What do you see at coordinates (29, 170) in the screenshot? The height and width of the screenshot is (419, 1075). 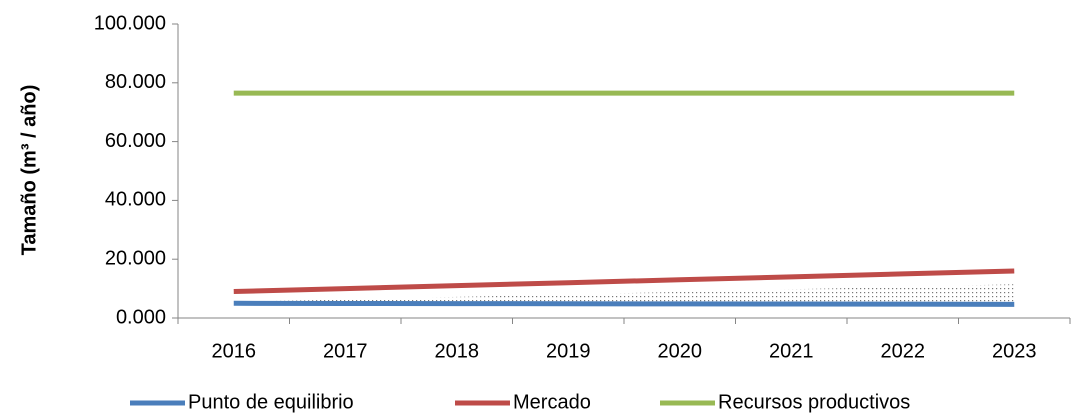 I see `y-axis-title: Tamaño (m³ / año)` at bounding box center [29, 170].